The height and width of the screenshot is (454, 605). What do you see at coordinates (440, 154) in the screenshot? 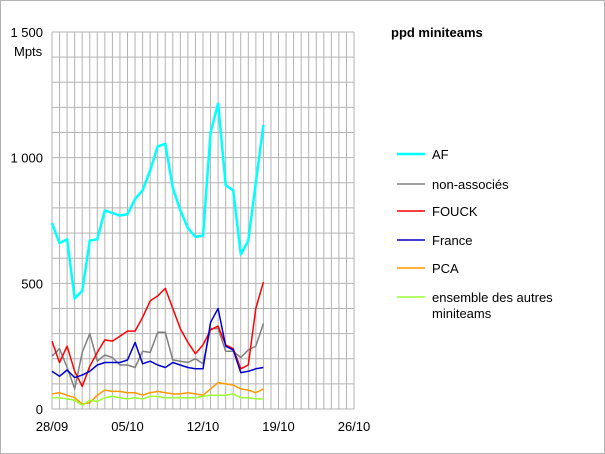
I see `legend-label: AF` at bounding box center [440, 154].